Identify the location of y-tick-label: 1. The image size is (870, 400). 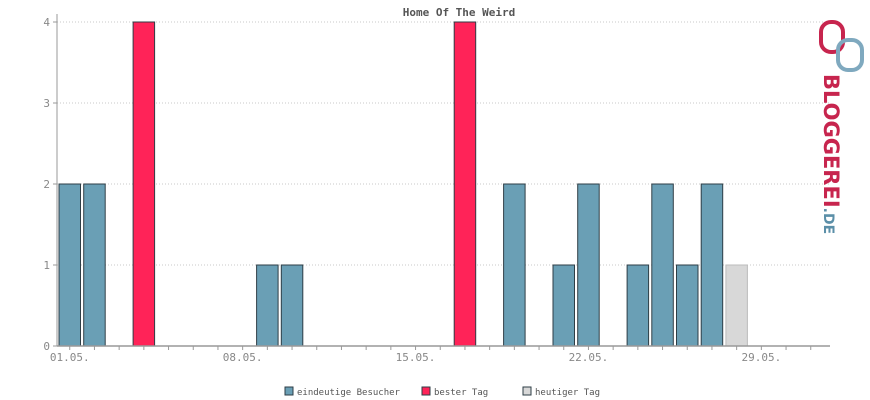
(46, 265).